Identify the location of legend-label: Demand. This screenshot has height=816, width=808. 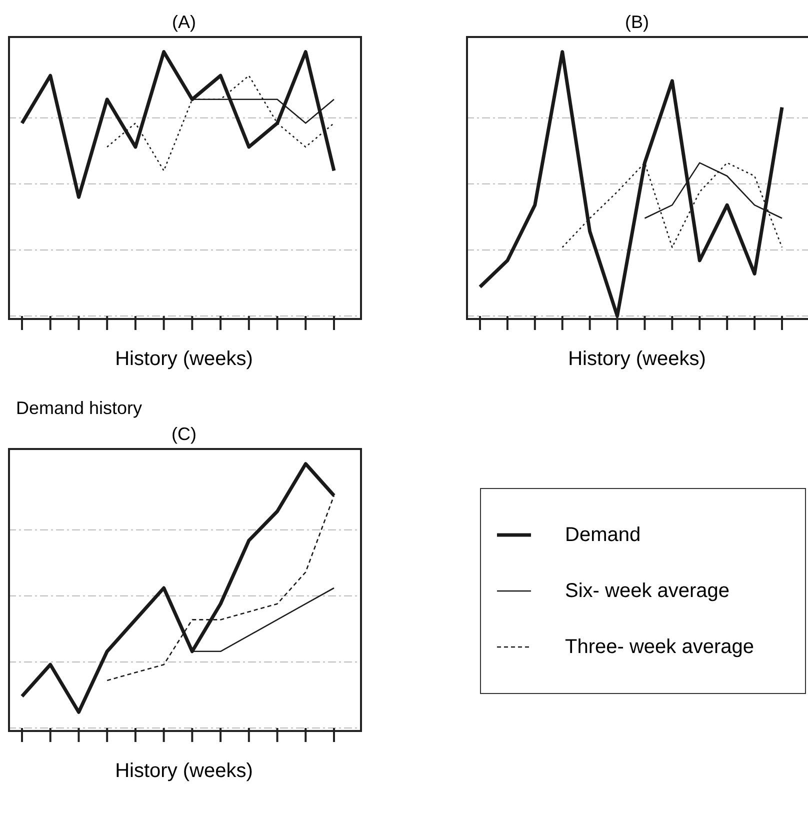
(603, 535).